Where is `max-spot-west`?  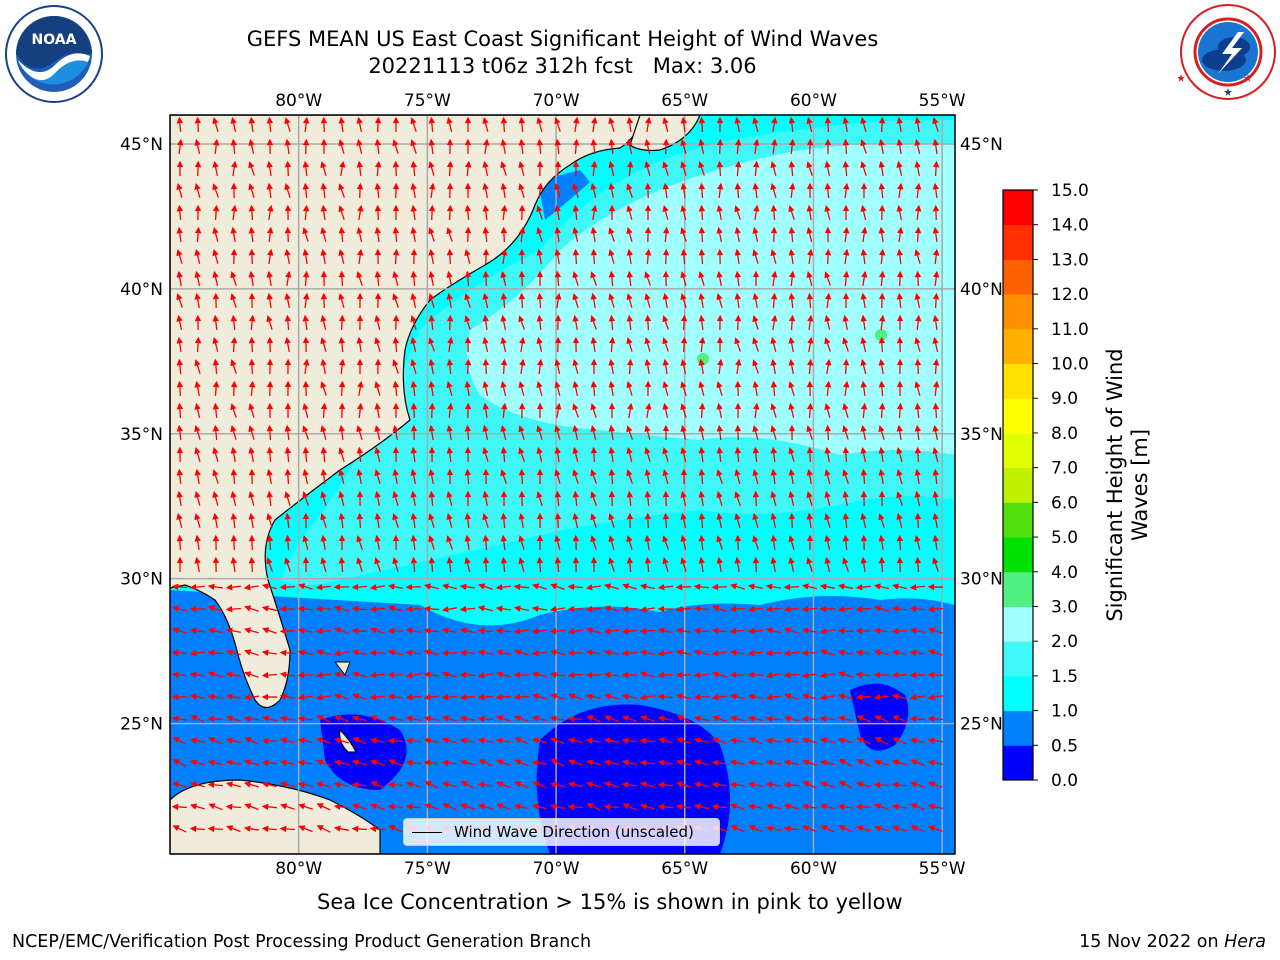
max-spot-west is located at coordinates (703, 359).